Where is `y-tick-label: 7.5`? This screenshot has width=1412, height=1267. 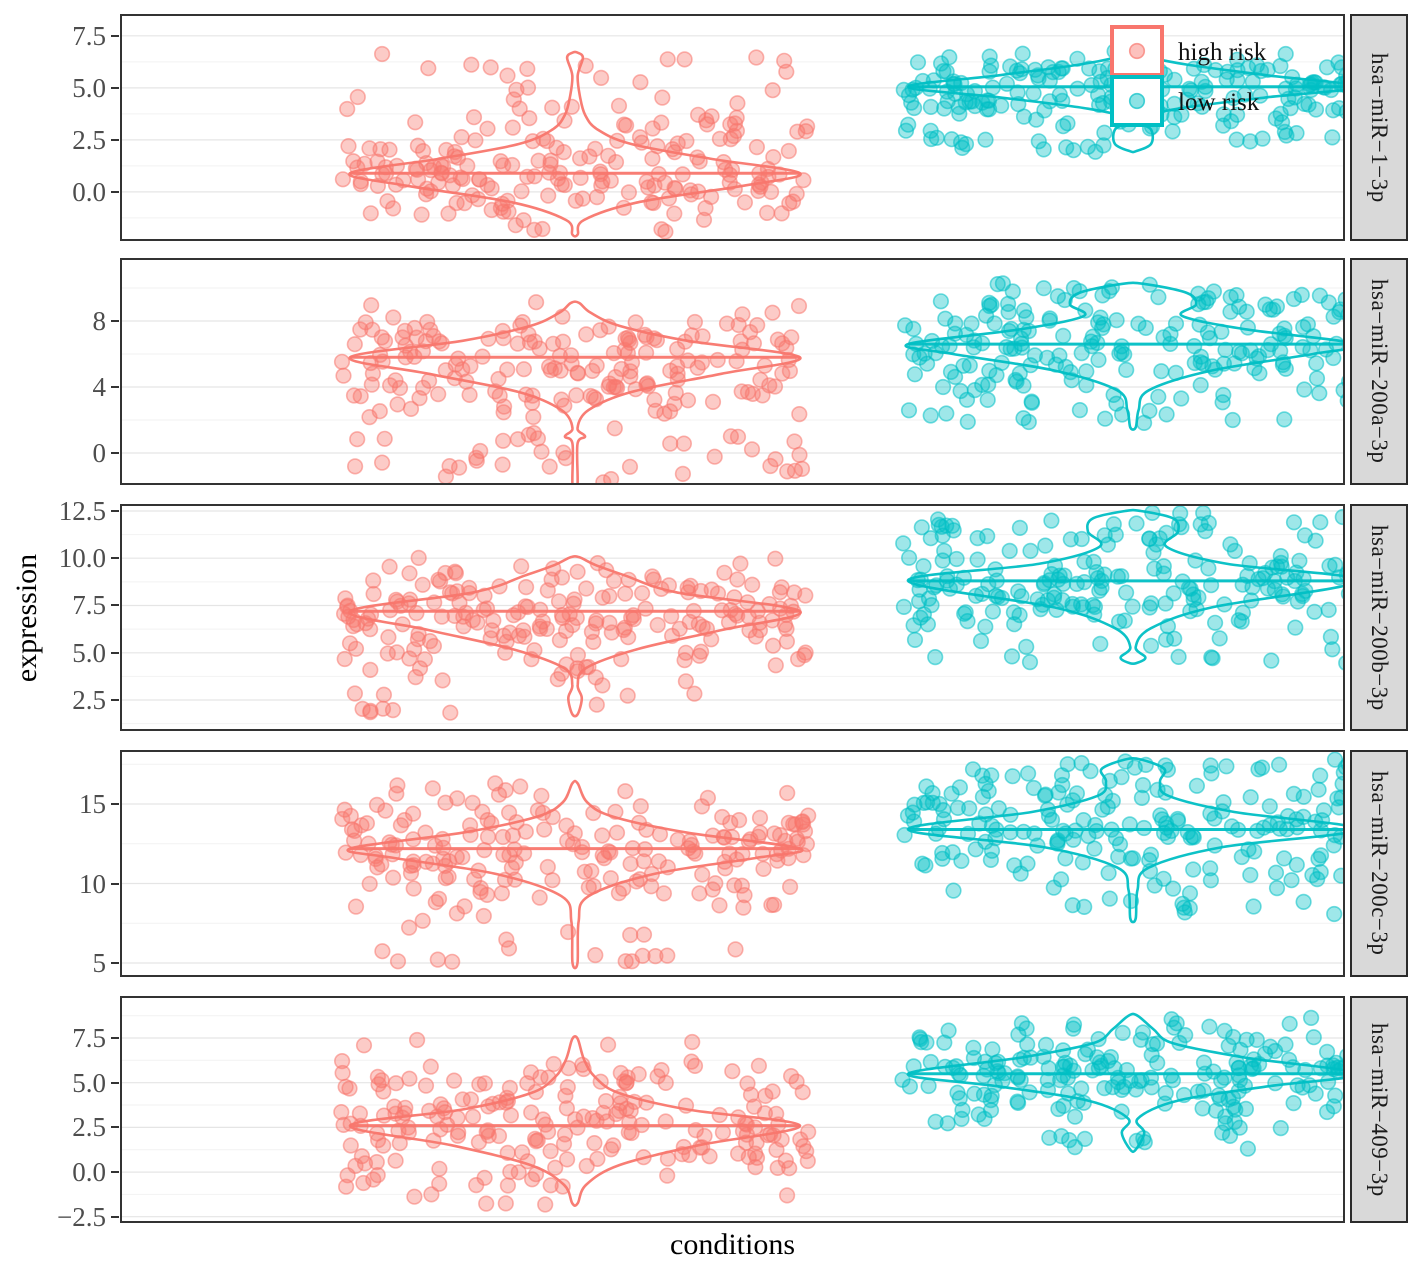 y-tick-label: 7.5 is located at coordinates (89, 605).